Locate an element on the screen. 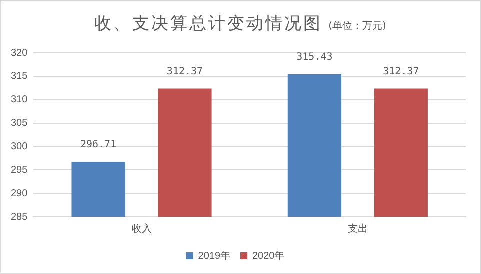  x-tick-label: 支出 is located at coordinates (358, 228).